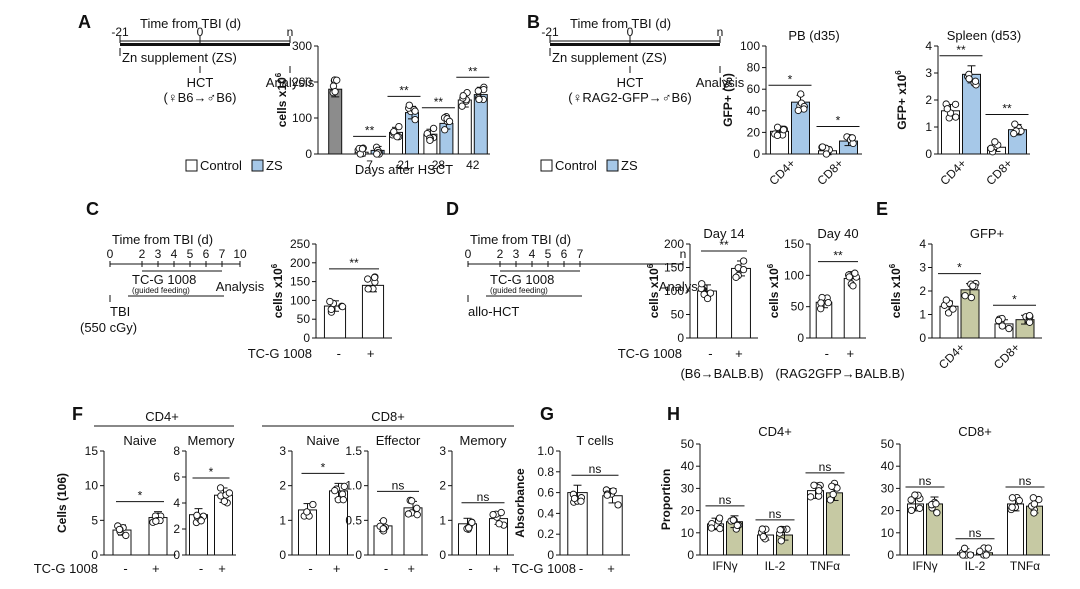 The image size is (1080, 589). Describe the element at coordinates (728, 100) in the screenshot. I see `b-pb-ylabel: GFP+ (%)` at that location.